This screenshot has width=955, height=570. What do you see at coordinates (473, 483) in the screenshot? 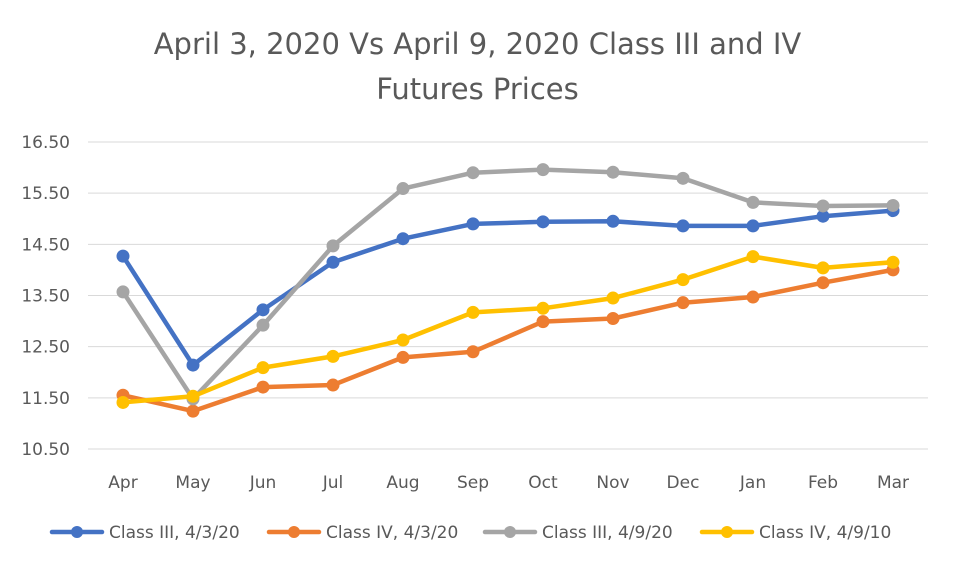
I see `x-tick-label: Sep` at bounding box center [473, 483].